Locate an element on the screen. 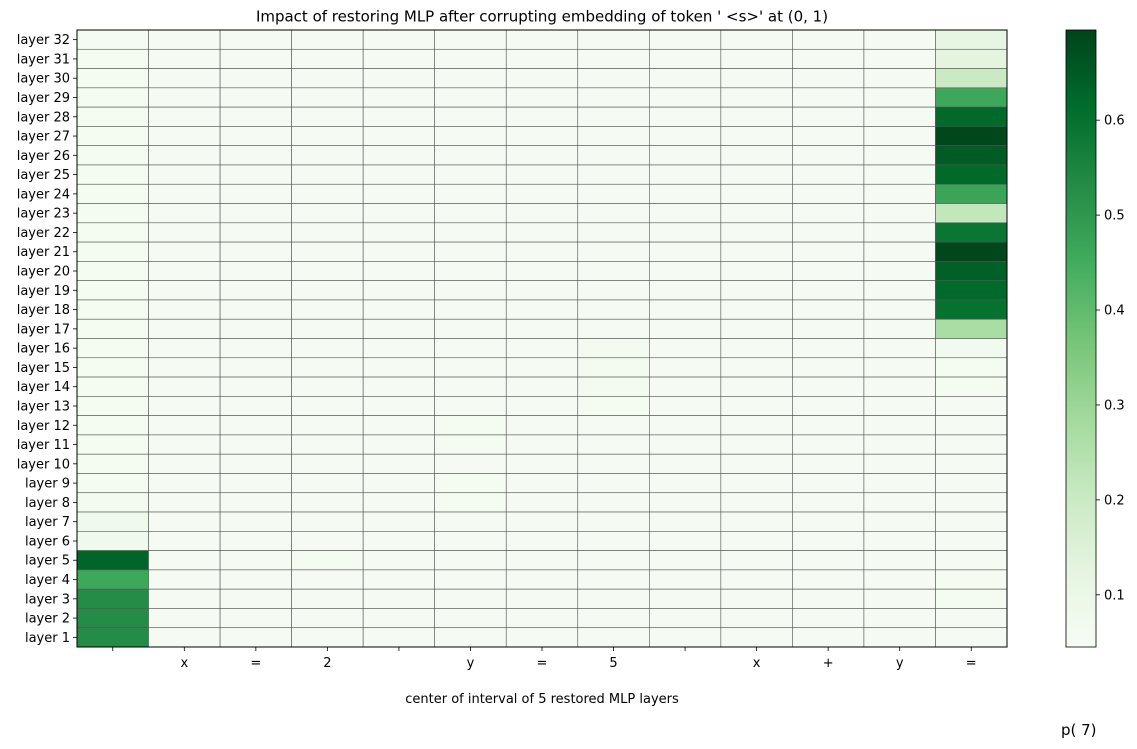  y-tick-label: layer 17 is located at coordinates (43, 329).